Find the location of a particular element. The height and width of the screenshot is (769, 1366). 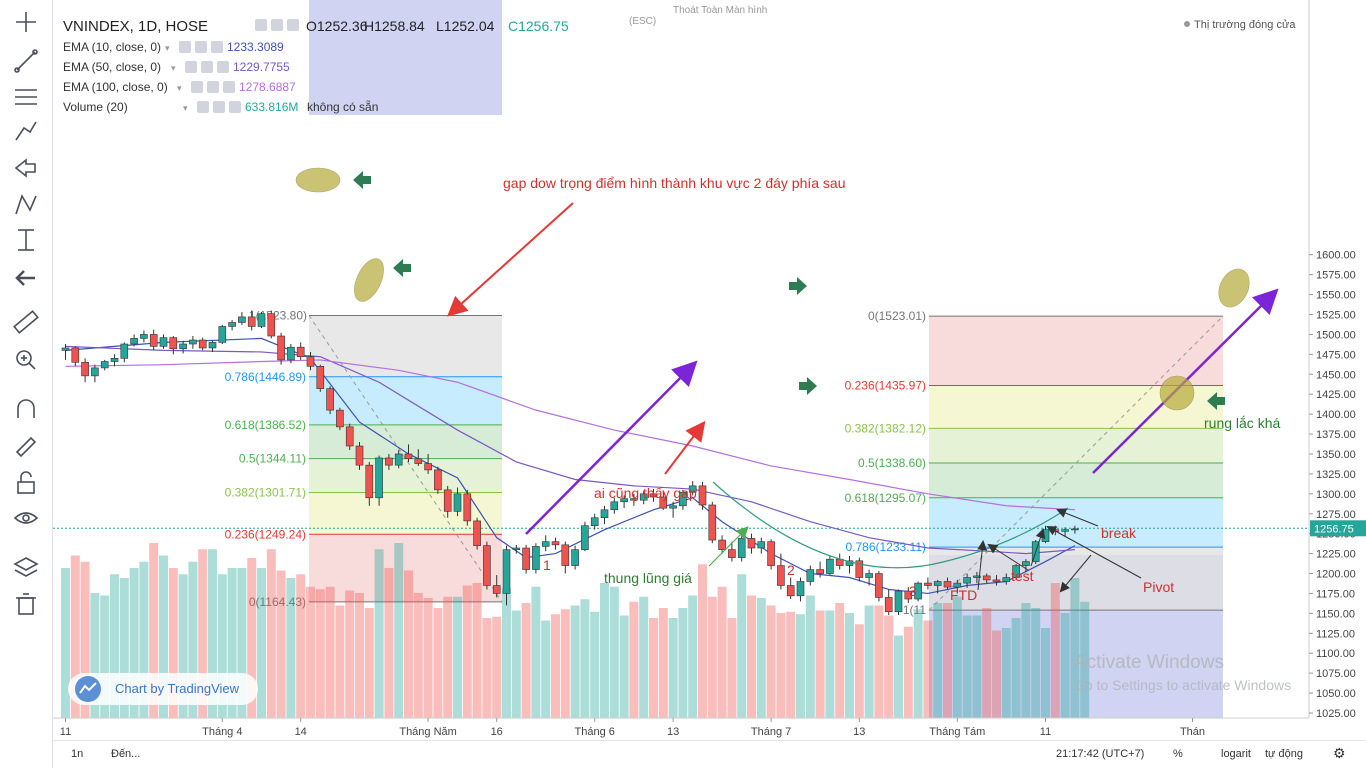

ohlc-high: H1258.84 is located at coordinates (394, 26).